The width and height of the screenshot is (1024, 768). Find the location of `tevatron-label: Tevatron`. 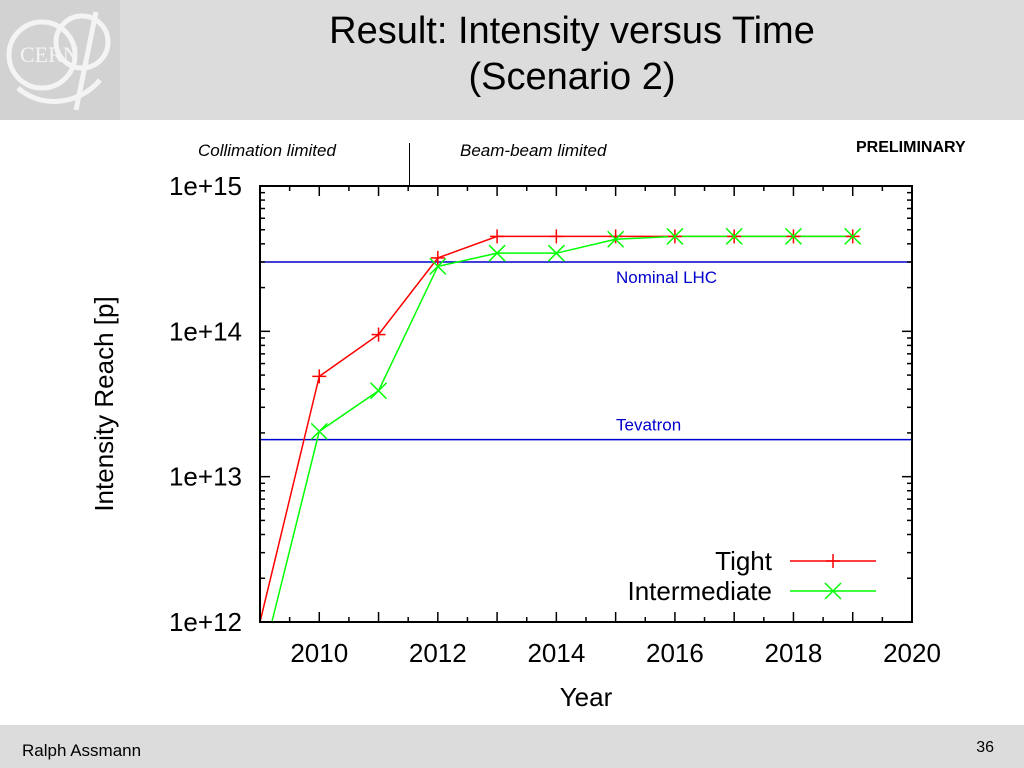

tevatron-label: Tevatron is located at coordinates (648, 425).